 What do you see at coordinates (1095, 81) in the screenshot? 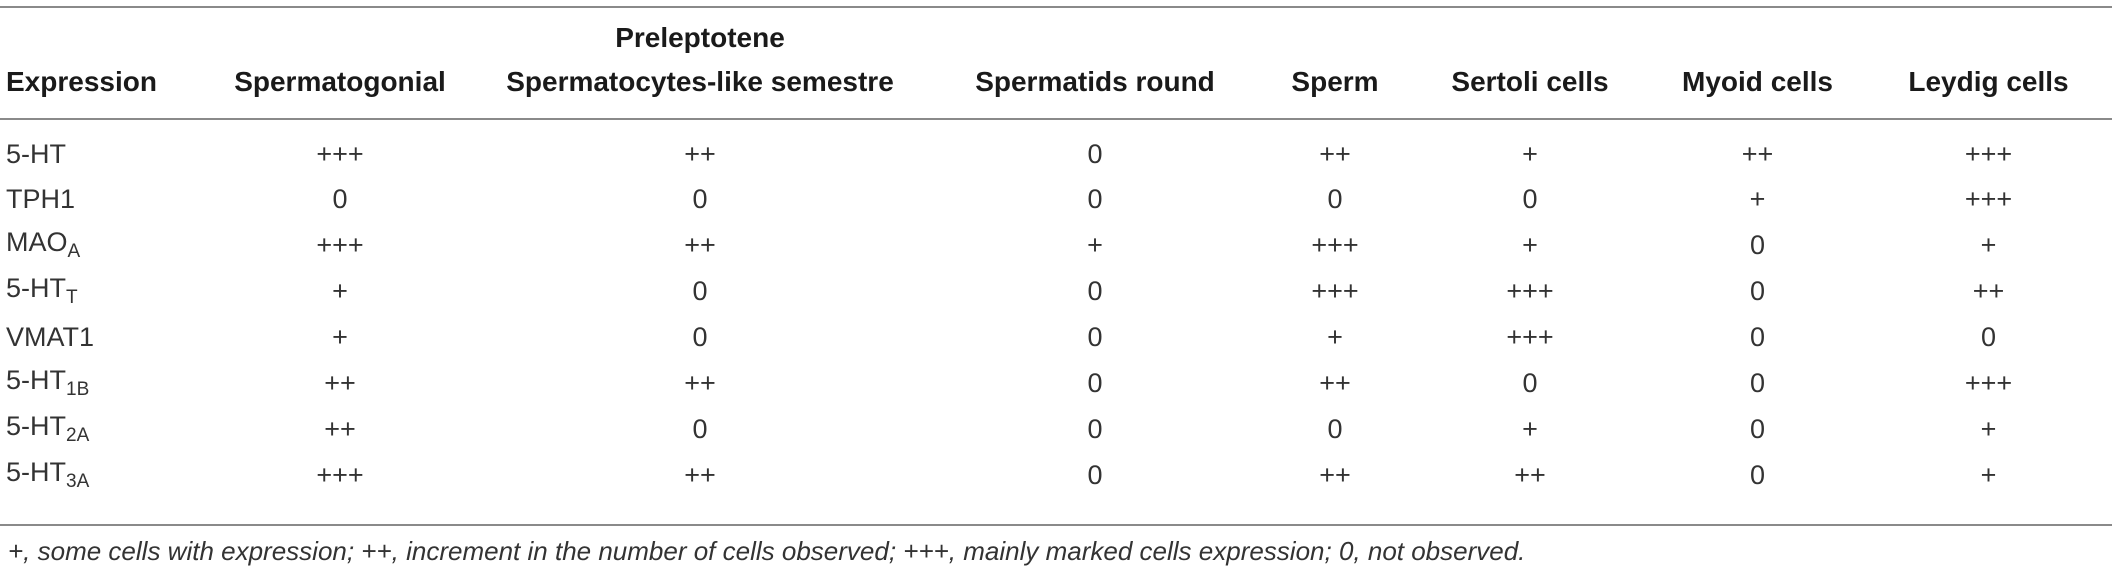
I see `column-header-spermatids-round: Spermatids round` at bounding box center [1095, 81].